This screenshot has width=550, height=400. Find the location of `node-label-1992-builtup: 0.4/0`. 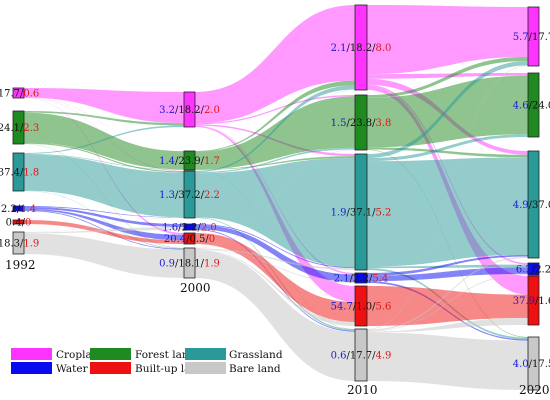

node-label-1992-builtup: 0.4/0 is located at coordinates (19, 223).